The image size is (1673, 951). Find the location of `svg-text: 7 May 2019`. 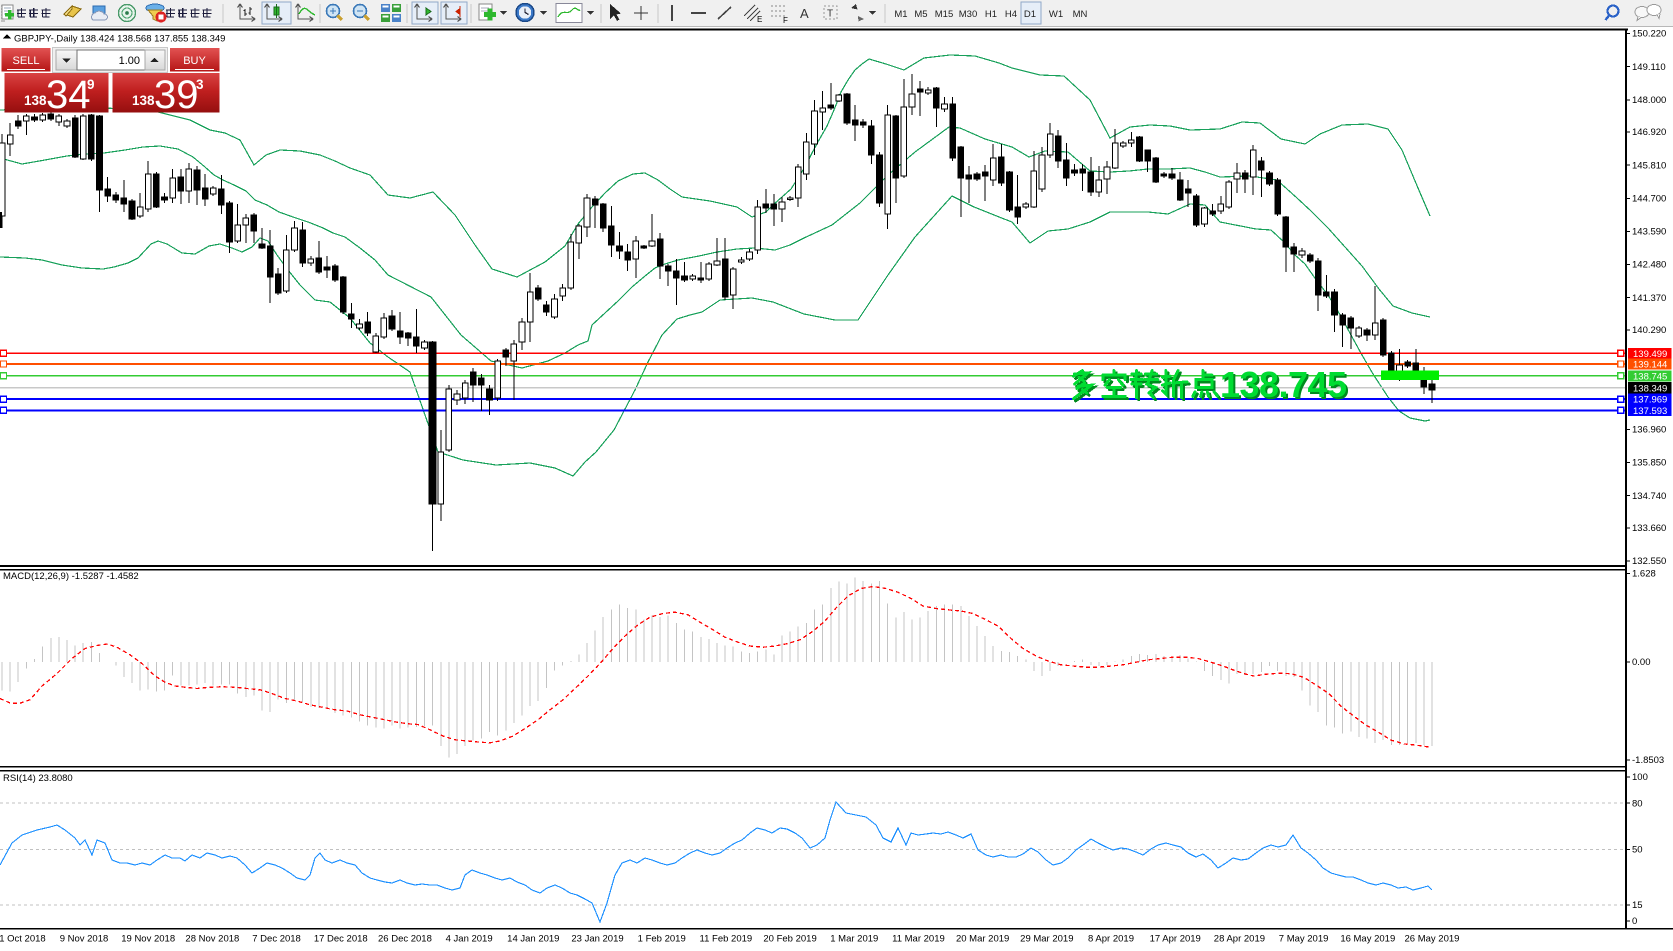

svg-text: 7 May 2019 is located at coordinates (1304, 939).